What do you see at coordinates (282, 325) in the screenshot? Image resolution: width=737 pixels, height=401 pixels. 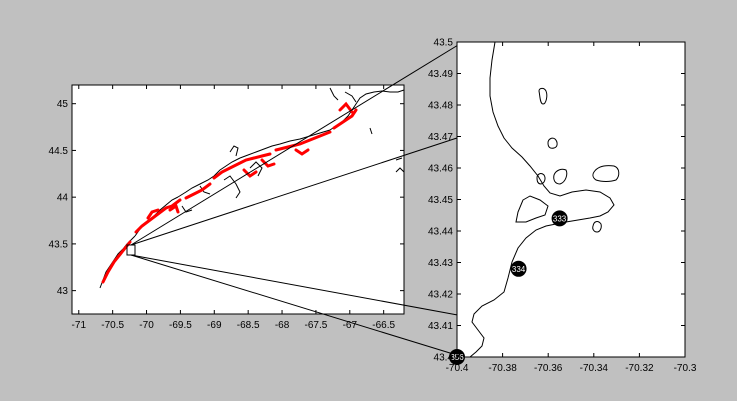 I see `overview-xtick-label: -68` at bounding box center [282, 325].